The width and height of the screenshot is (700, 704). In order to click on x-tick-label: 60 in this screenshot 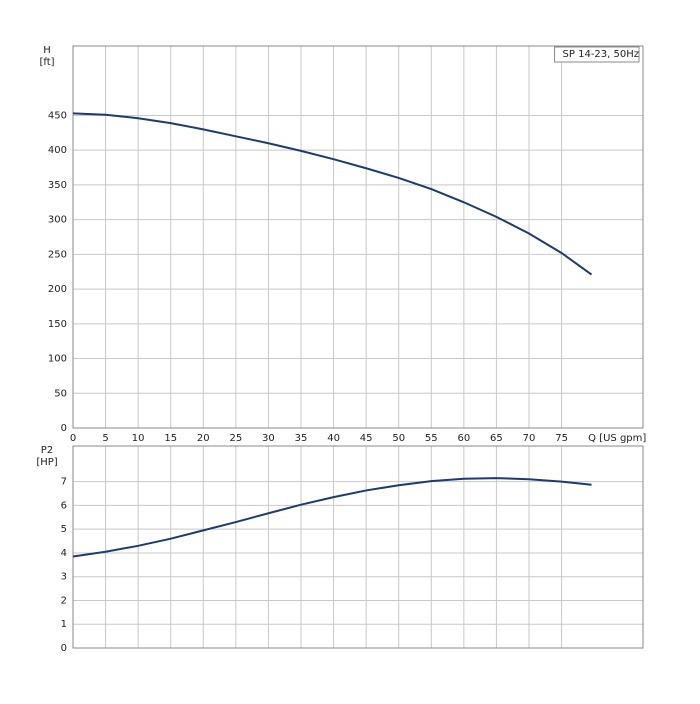, I will do `click(463, 438)`.